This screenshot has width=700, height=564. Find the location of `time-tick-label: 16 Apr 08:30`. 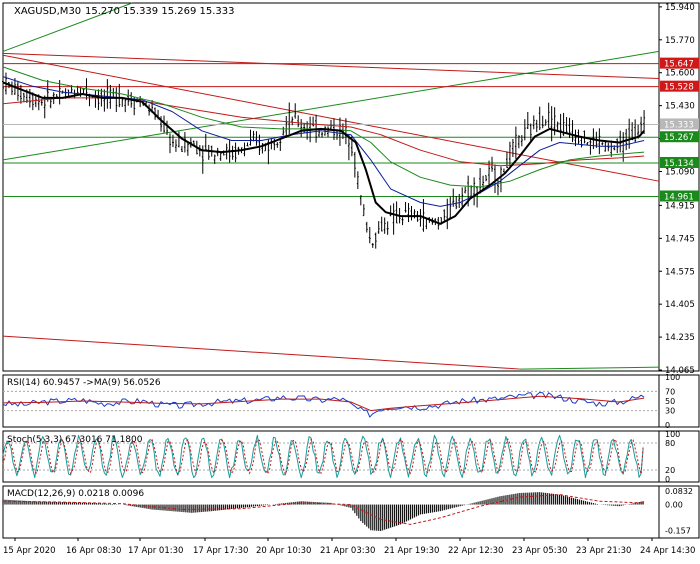

time-tick-label: 16 Apr 08:30 is located at coordinates (93, 551).